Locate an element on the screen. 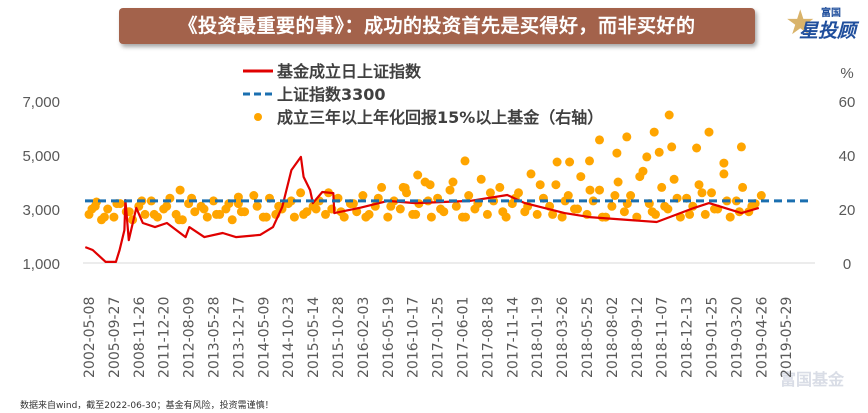 Image resolution: width=868 pixels, height=413 pixels. right-tick-label: 0 is located at coordinates (847, 264).